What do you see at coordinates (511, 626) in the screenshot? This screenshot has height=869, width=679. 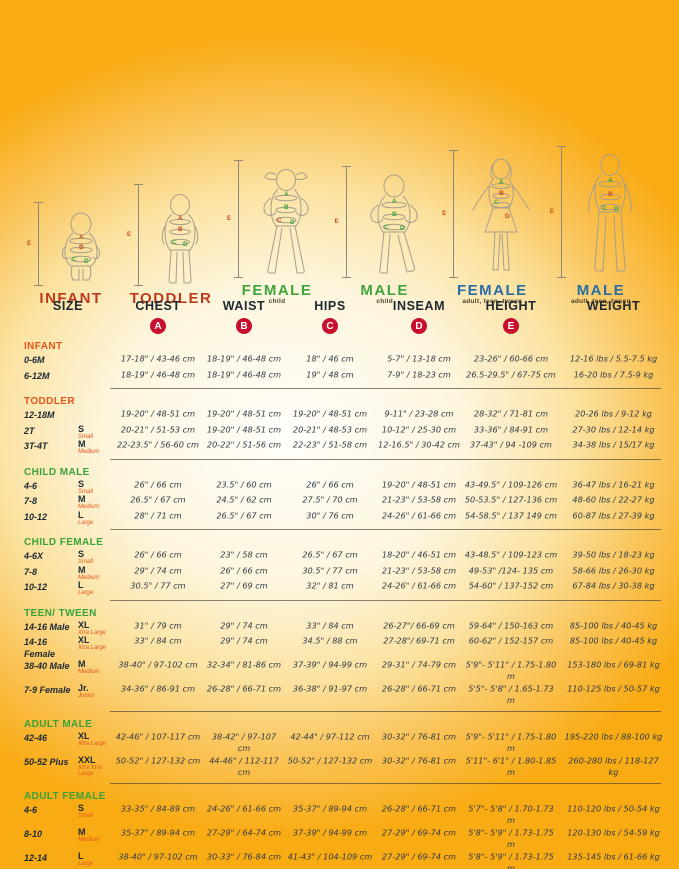 I see `height-cell: 59-64" / 150-163 cm` at bounding box center [511, 626].